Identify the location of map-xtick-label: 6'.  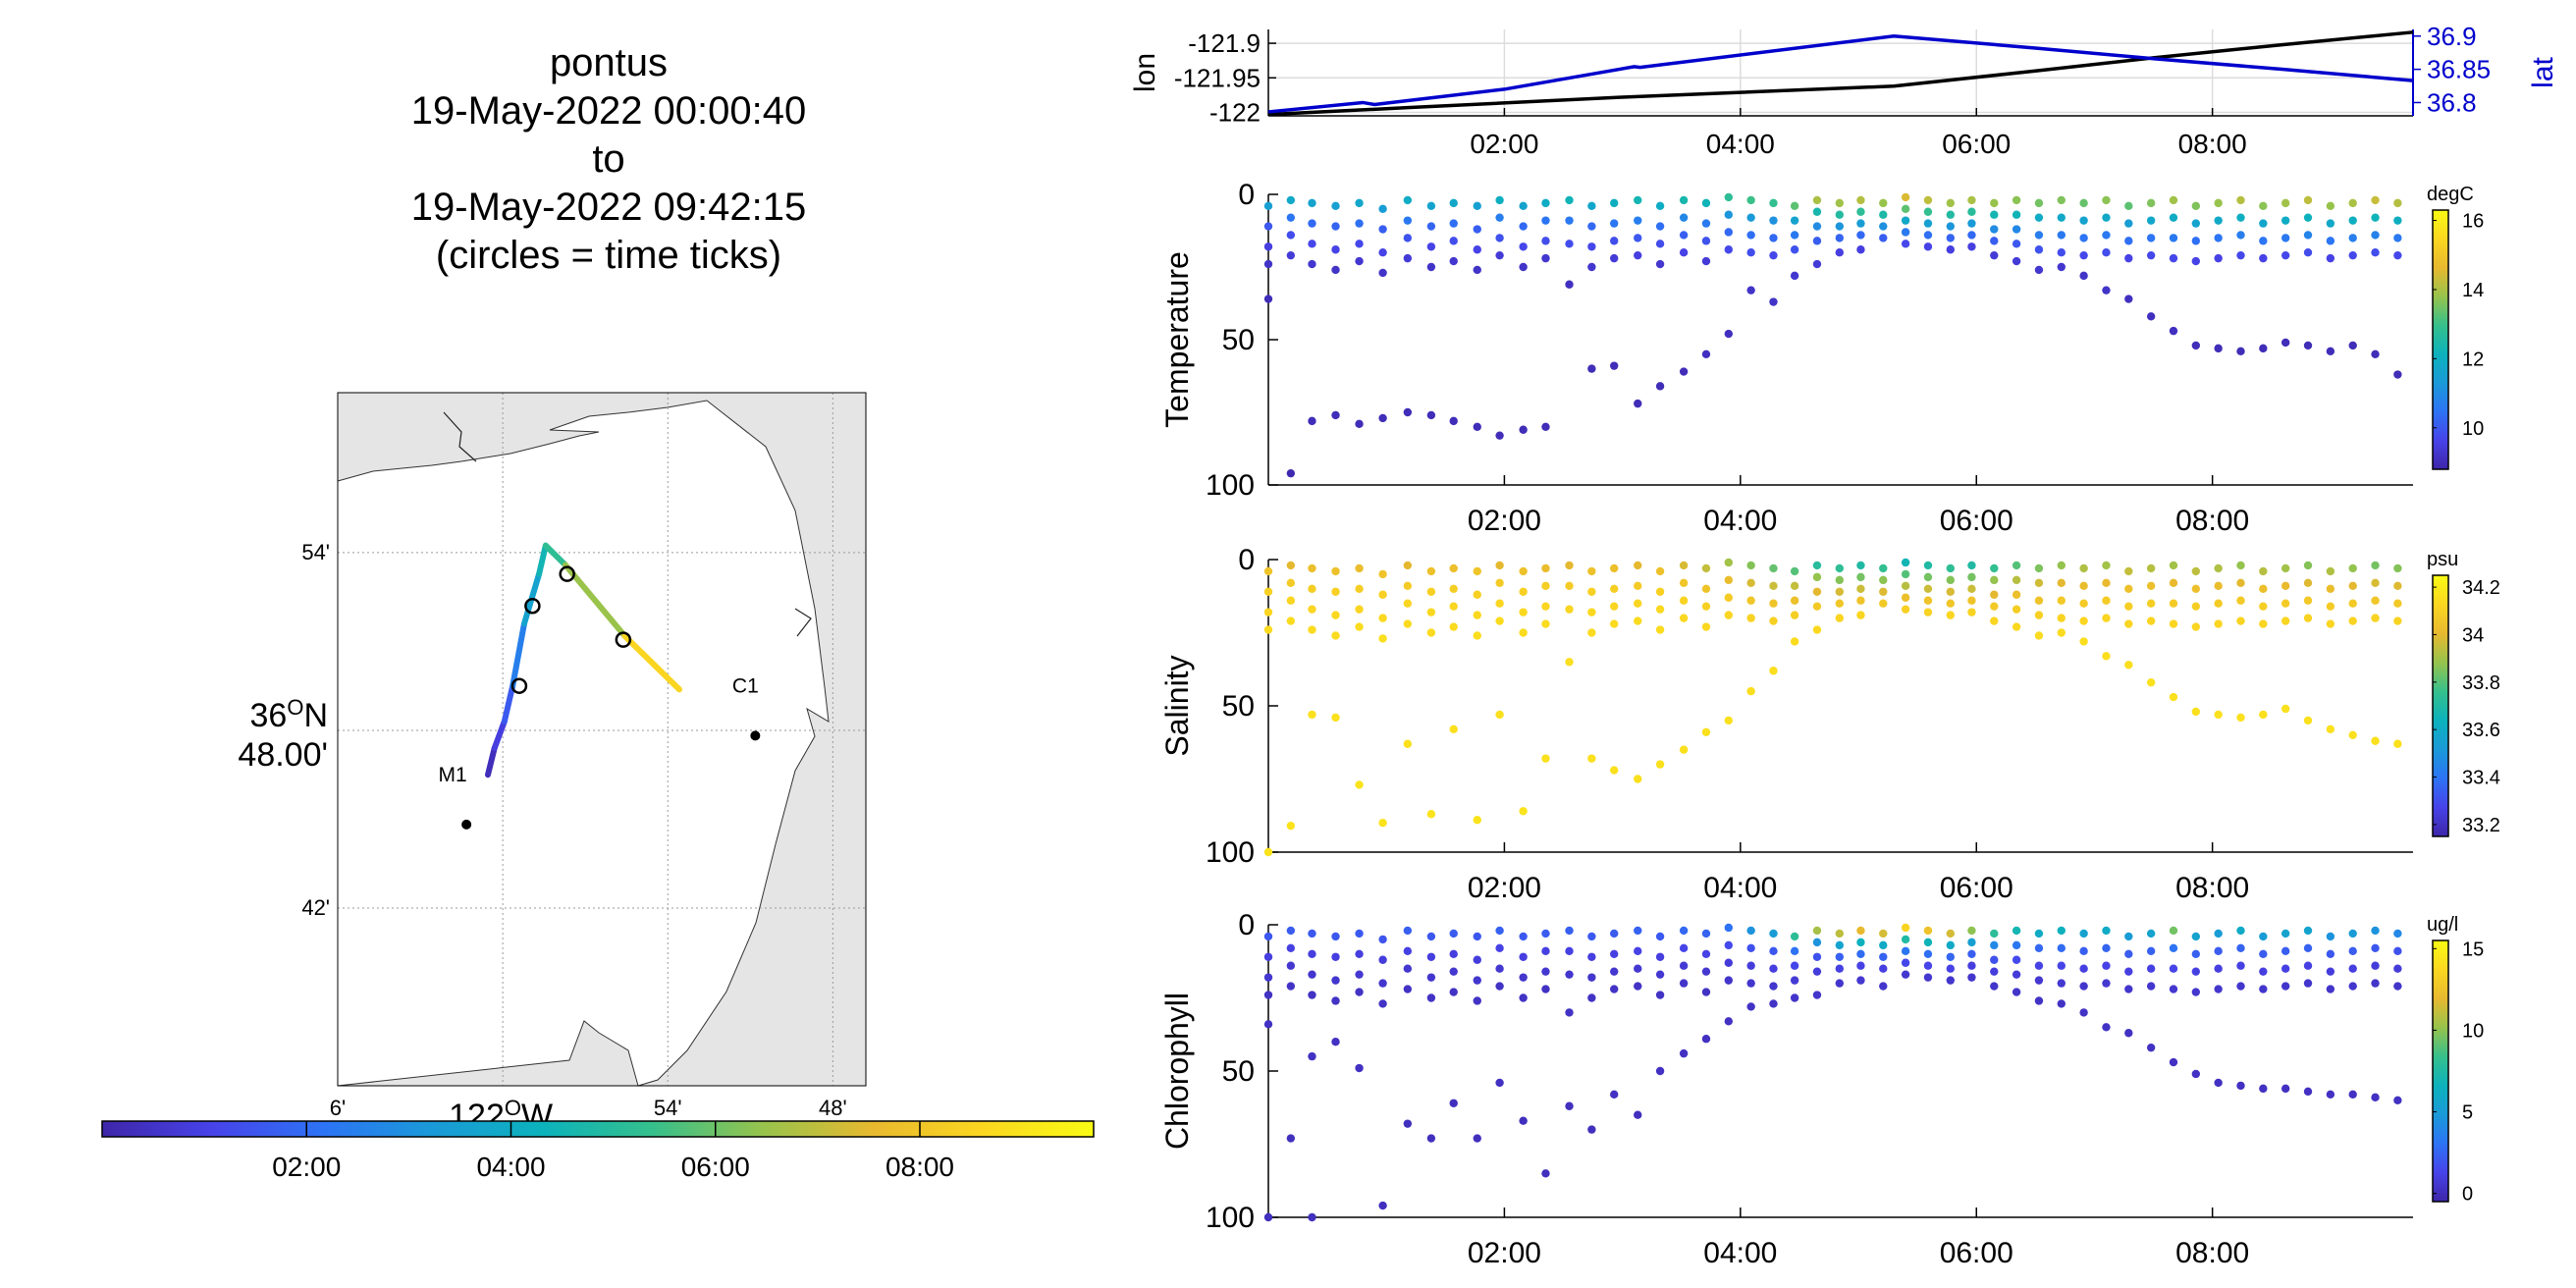
(338, 1108).